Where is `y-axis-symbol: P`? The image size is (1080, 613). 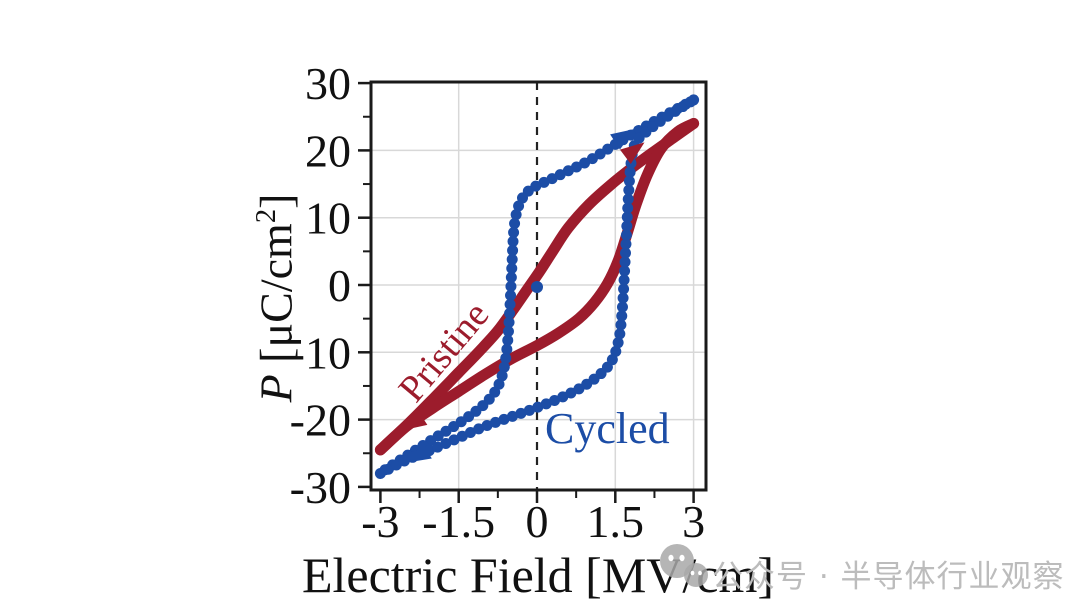
y-axis-symbol: P is located at coordinates (276, 388).